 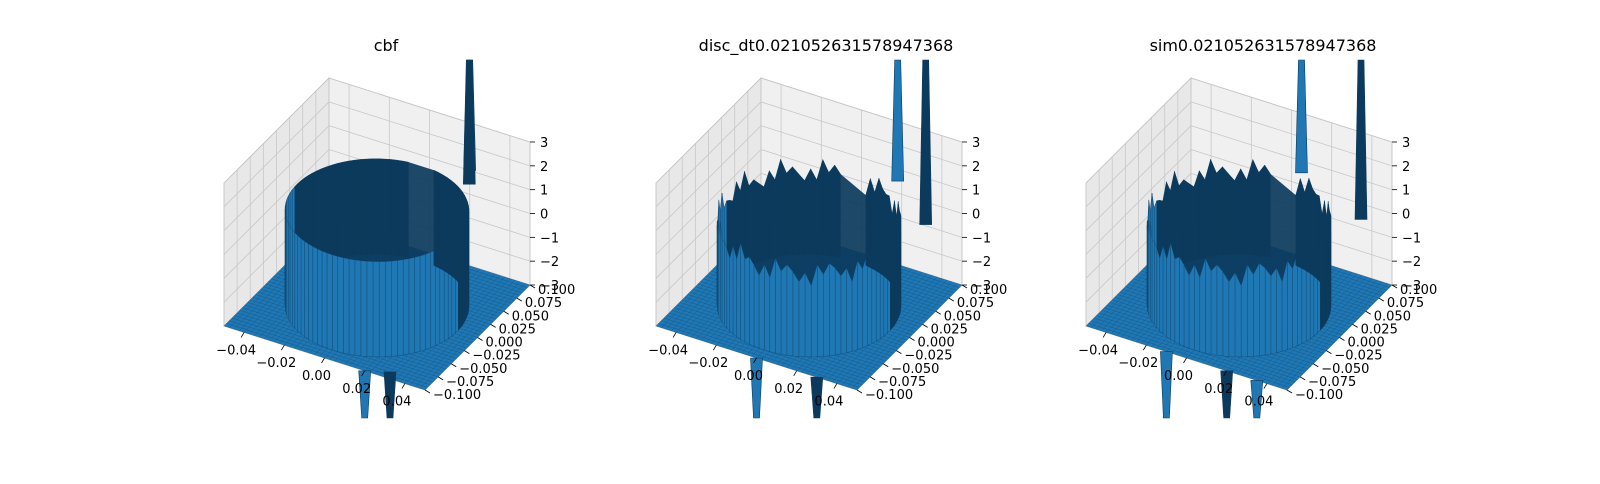 I want to click on y-tick-label: −0.025, so click(x=1358, y=356).